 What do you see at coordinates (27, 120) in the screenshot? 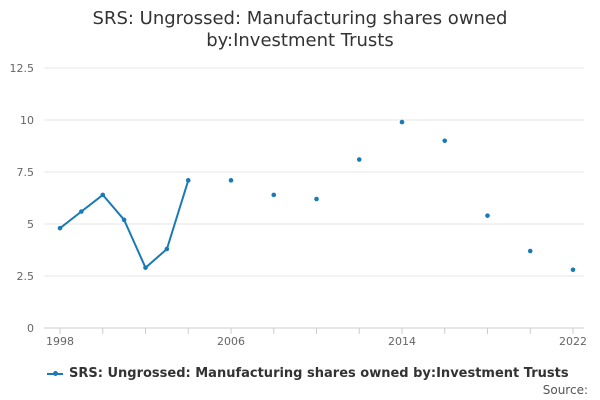
I see `y-tick-label: 10` at bounding box center [27, 120].